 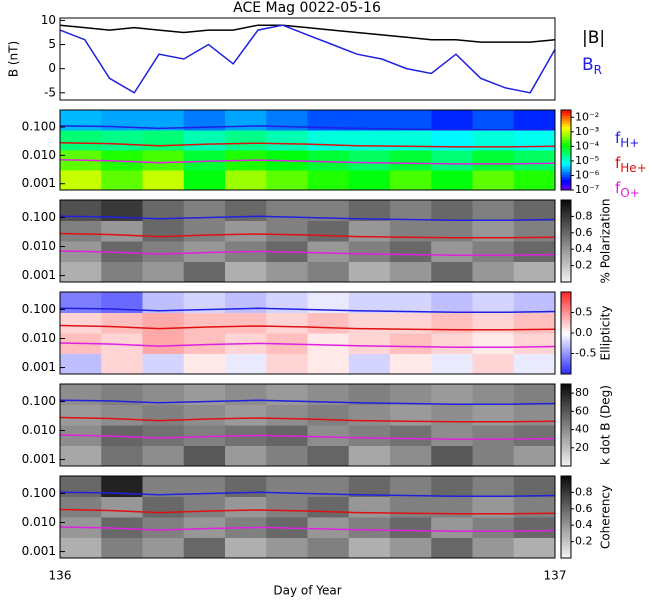 I want to click on x-tick-label: 137, so click(x=555, y=576).